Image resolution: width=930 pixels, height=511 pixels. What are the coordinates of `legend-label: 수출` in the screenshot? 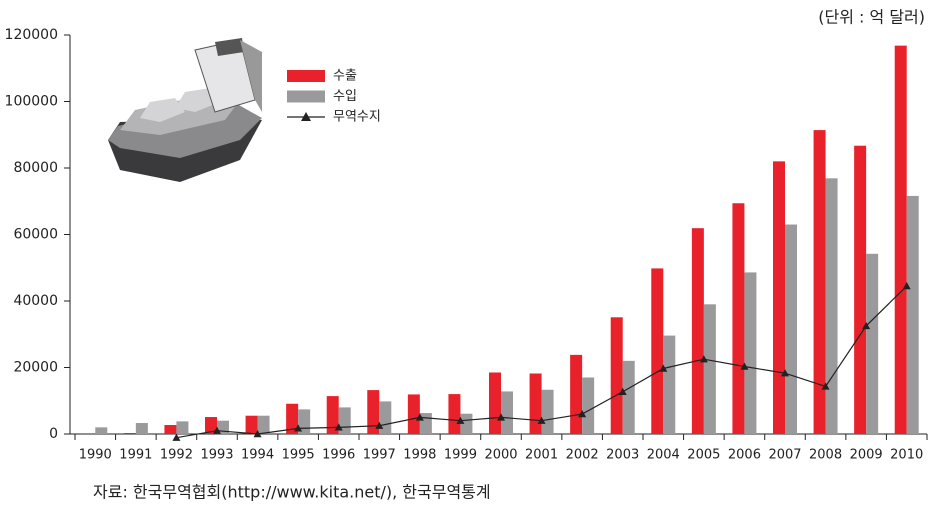 It's located at (345, 76).